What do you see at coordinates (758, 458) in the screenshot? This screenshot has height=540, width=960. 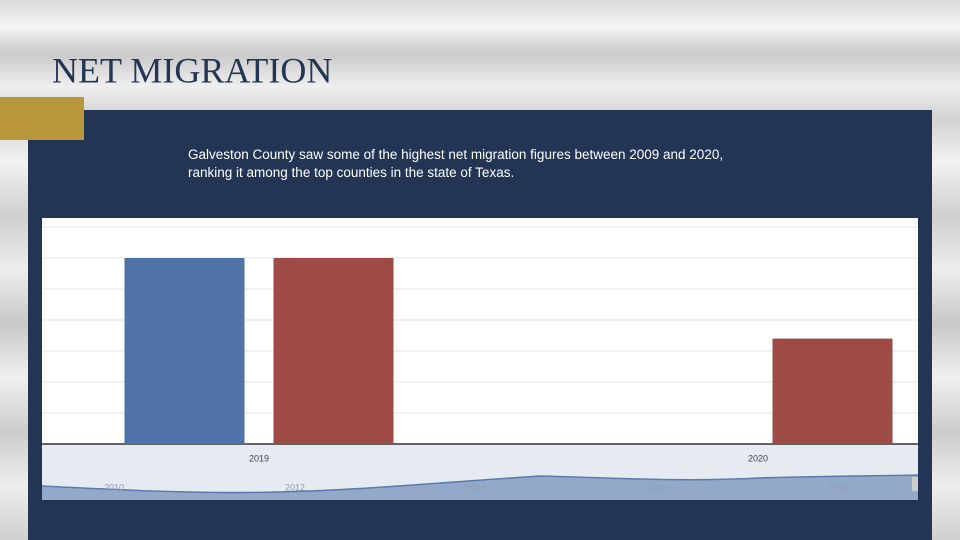 I see `x-tick-label: 2020` at bounding box center [758, 458].